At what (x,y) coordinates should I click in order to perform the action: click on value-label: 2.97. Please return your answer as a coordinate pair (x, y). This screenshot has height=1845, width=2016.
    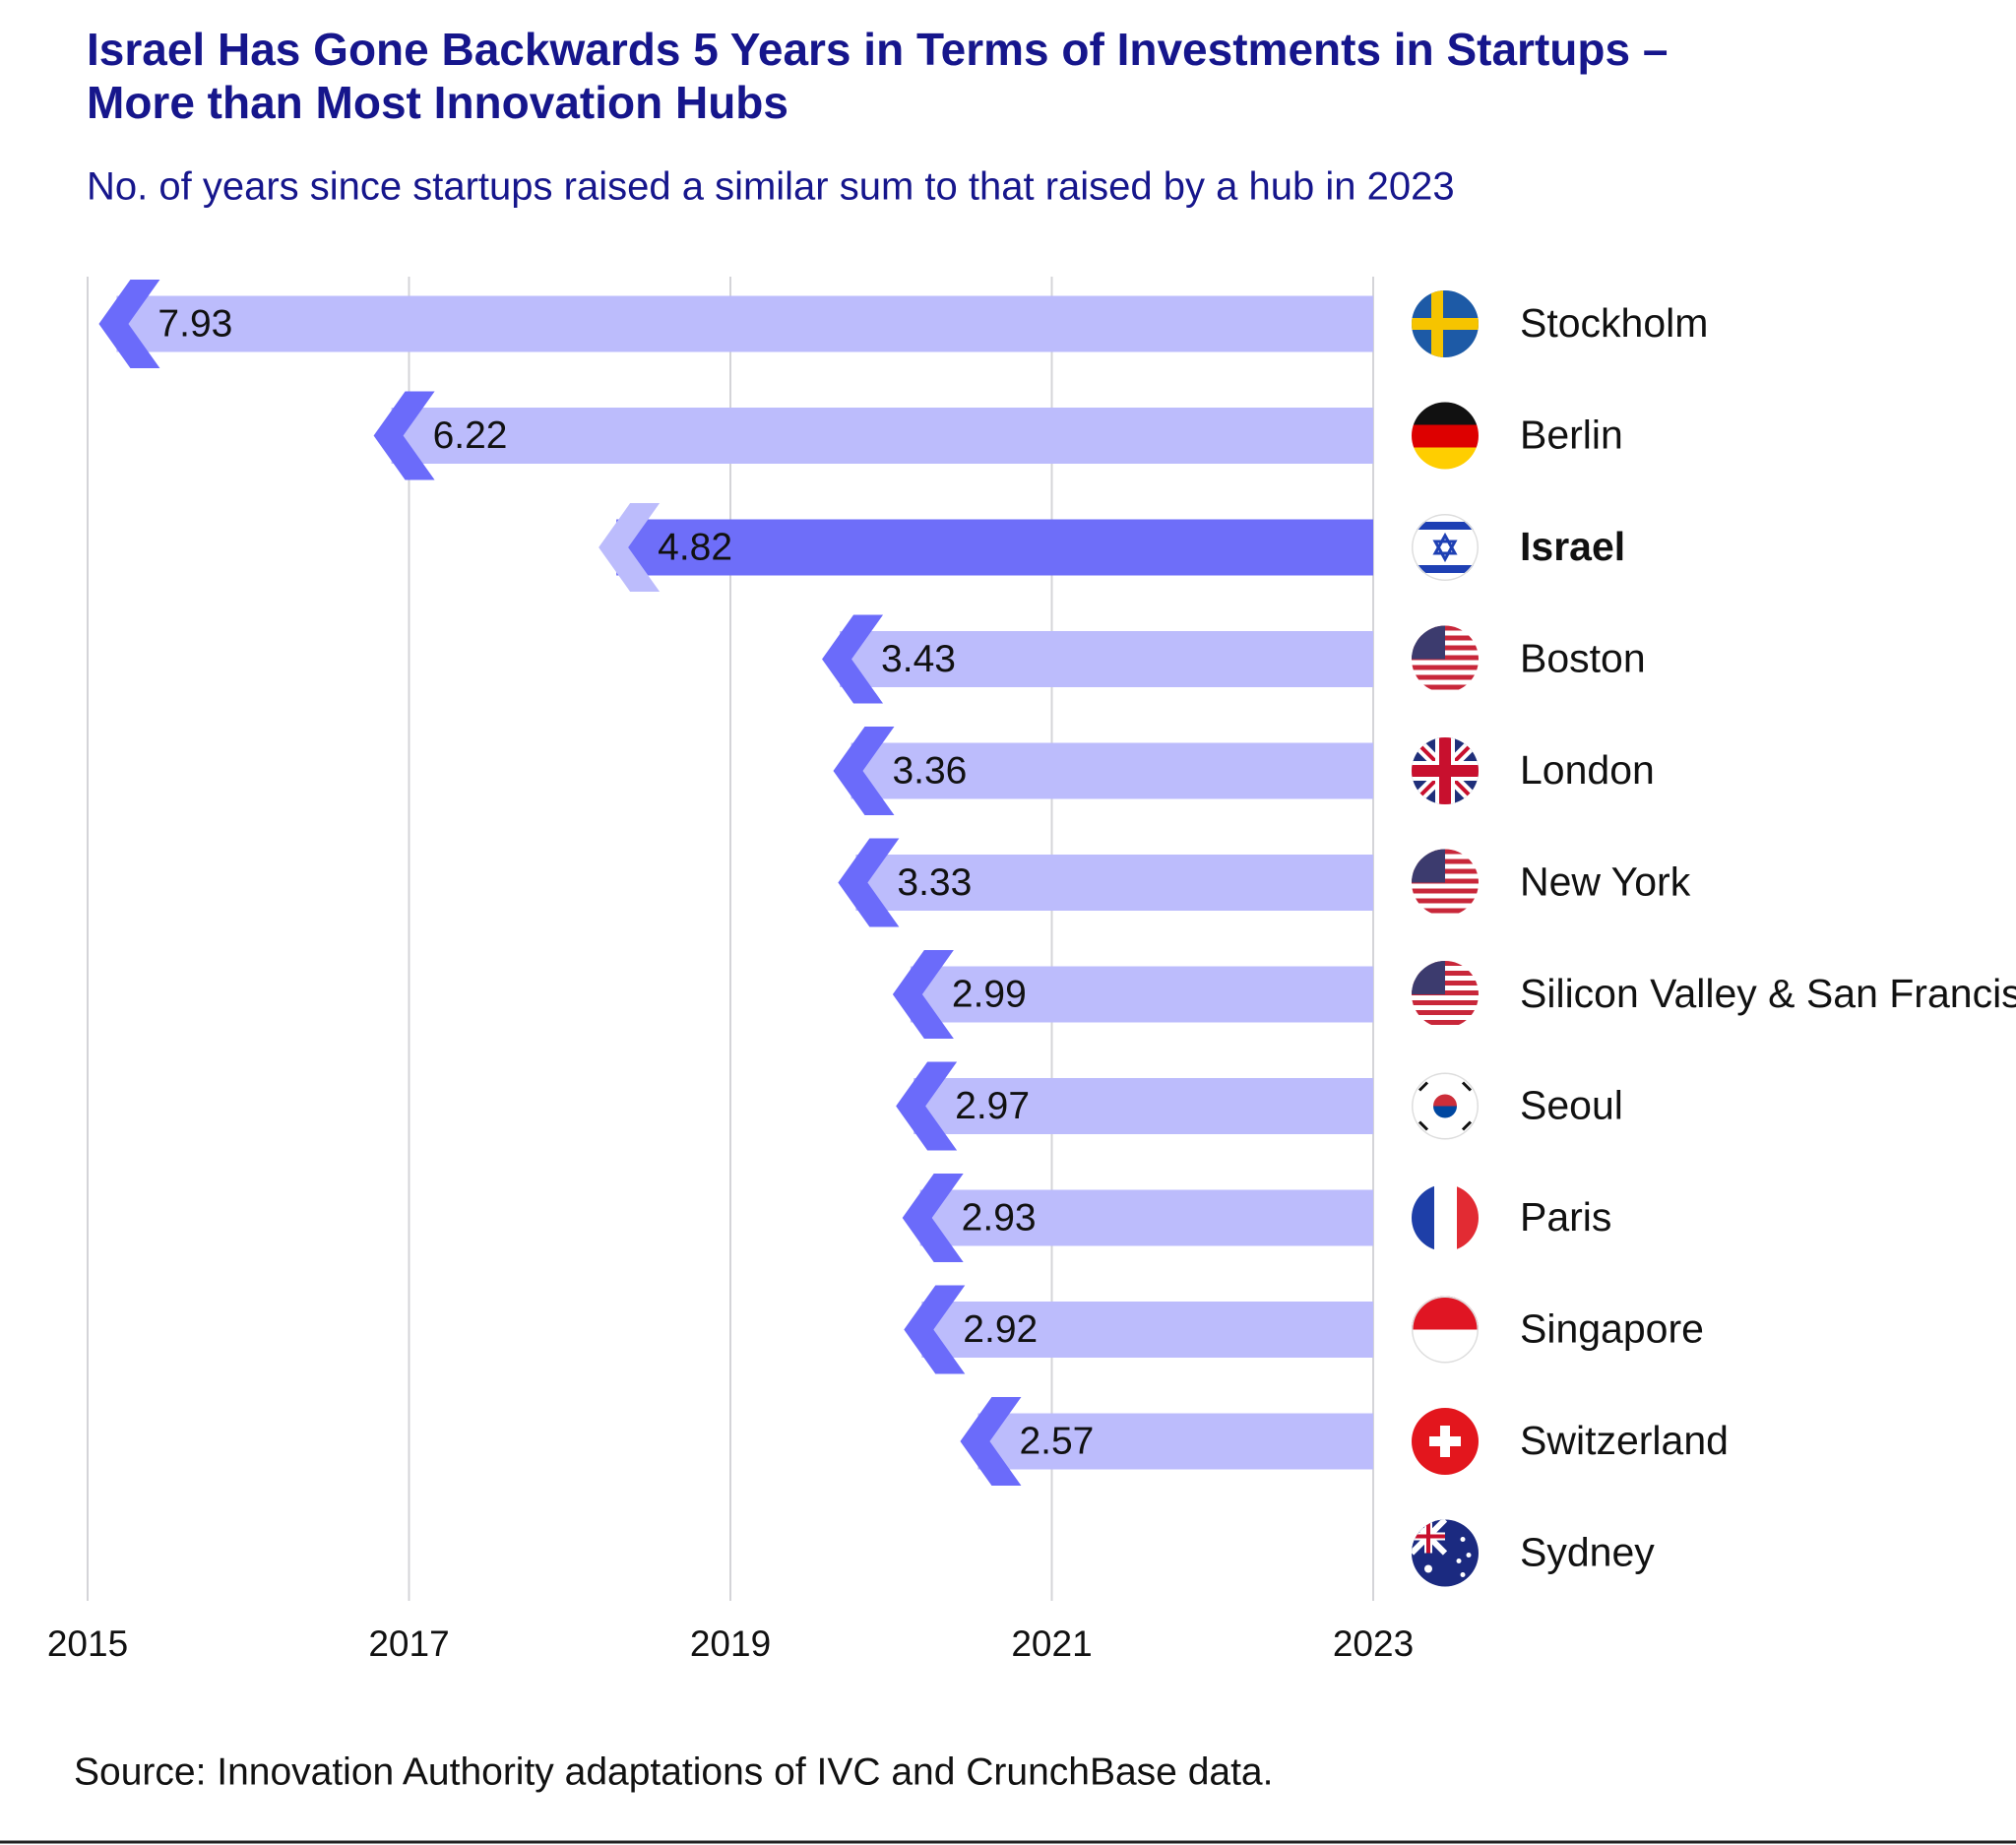
    Looking at the image, I should click on (992, 1106).